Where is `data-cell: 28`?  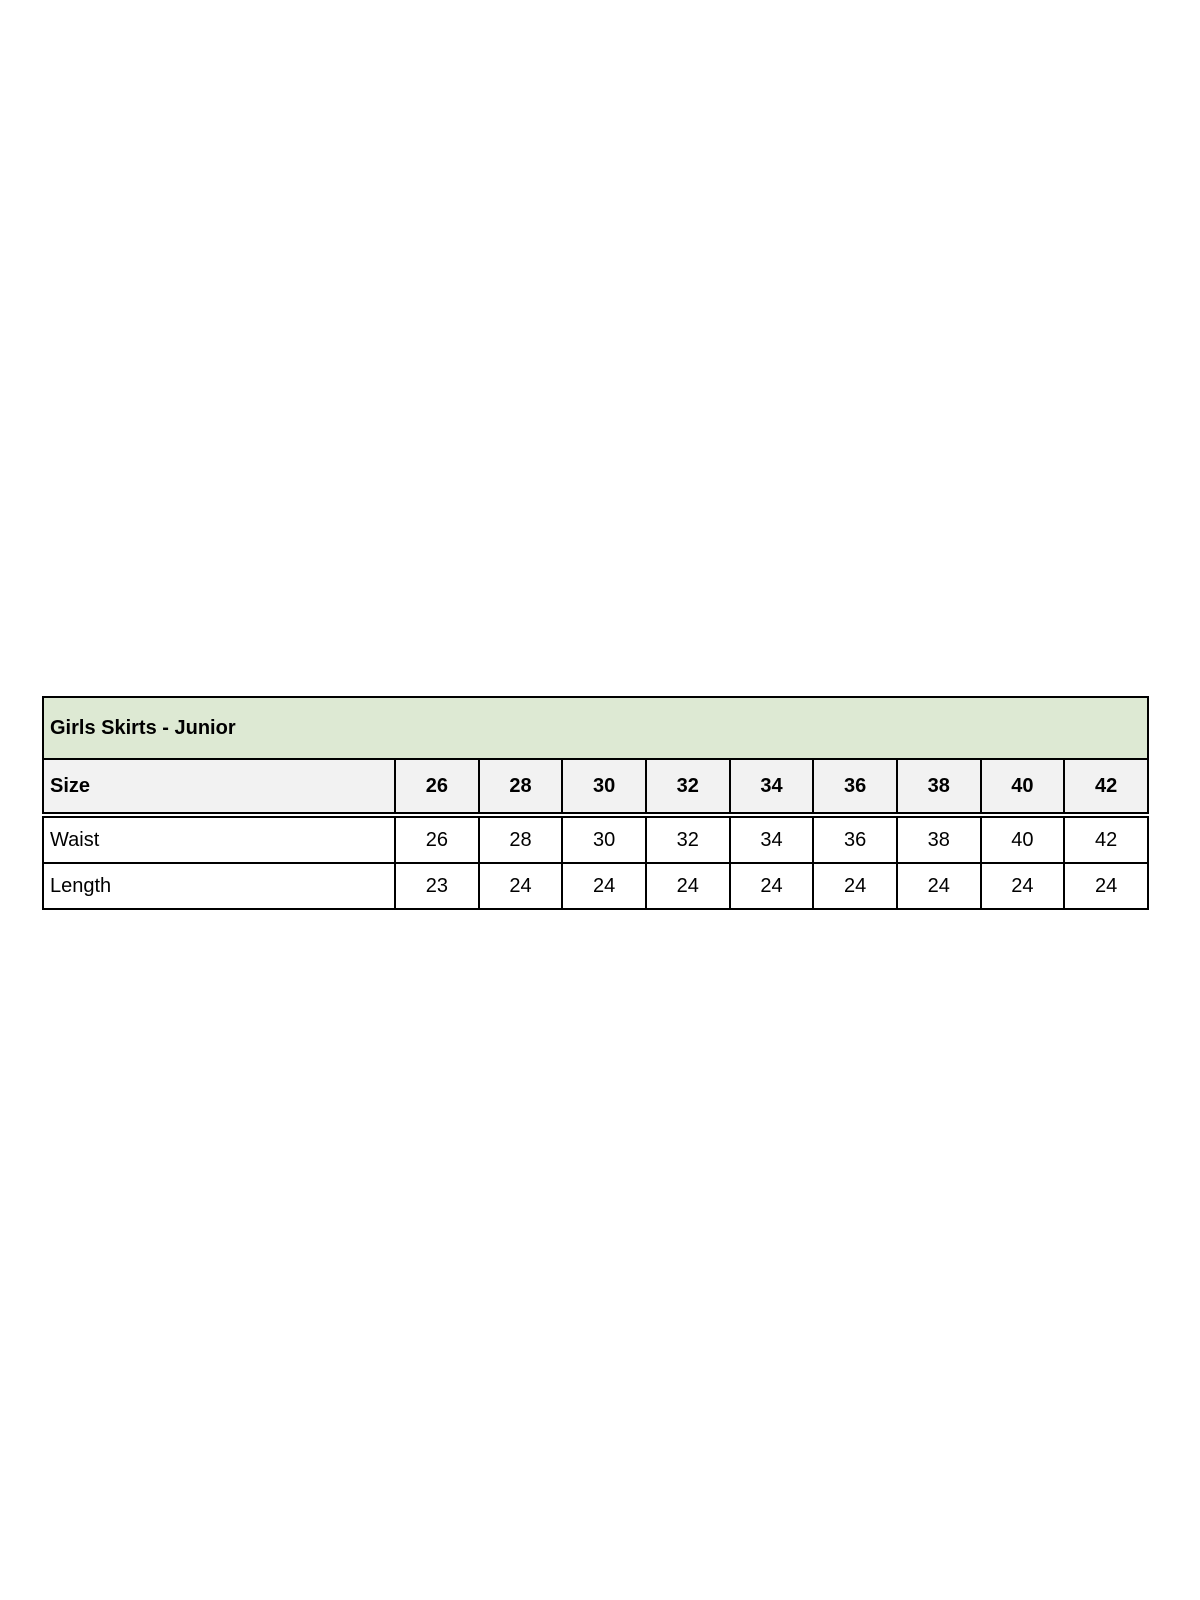
data-cell: 28 is located at coordinates (520, 839).